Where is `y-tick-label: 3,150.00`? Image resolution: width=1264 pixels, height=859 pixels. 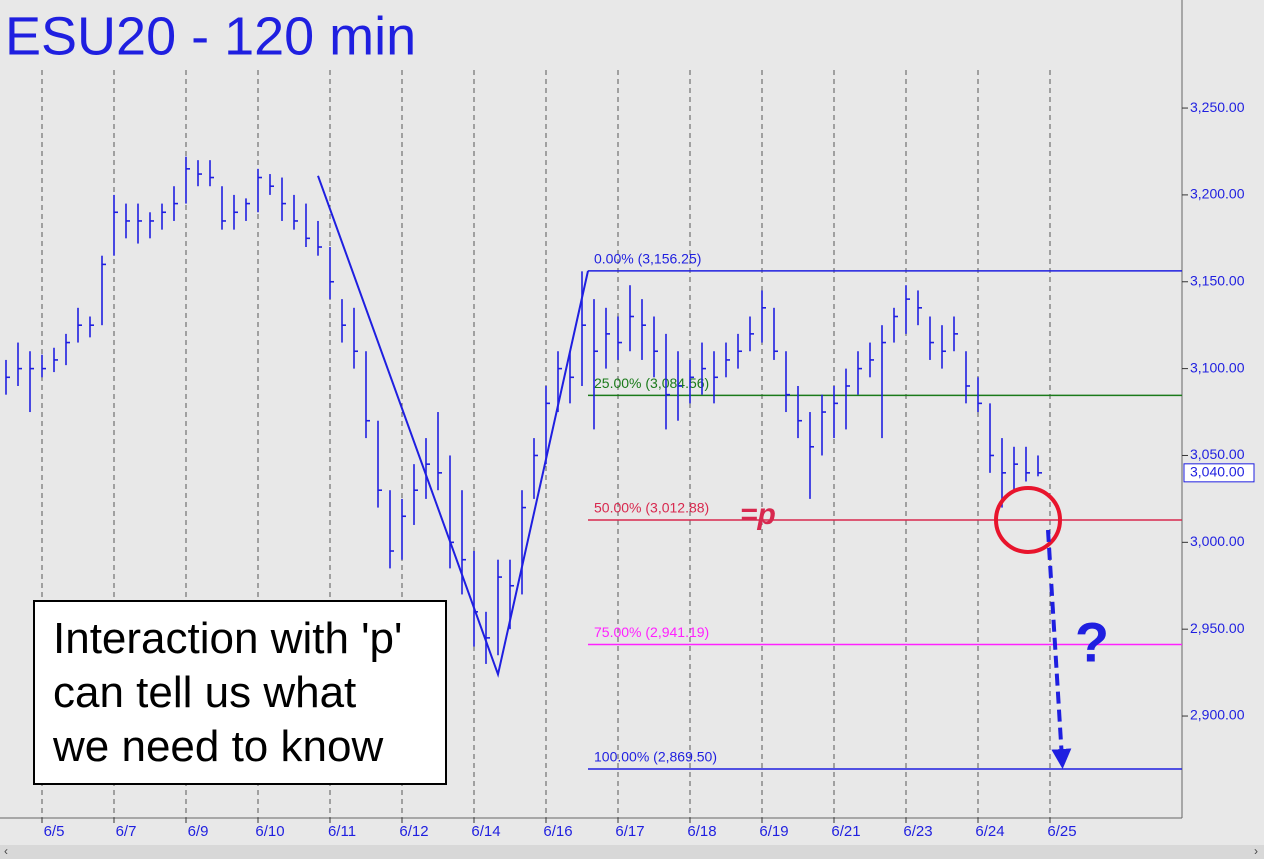 y-tick-label: 3,150.00 is located at coordinates (1217, 280).